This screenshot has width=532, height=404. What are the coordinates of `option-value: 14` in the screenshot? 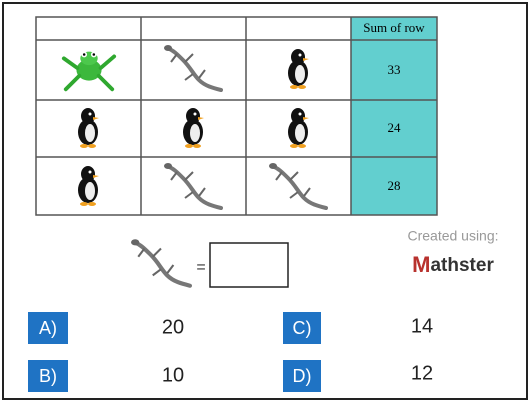 It's located at (422, 326).